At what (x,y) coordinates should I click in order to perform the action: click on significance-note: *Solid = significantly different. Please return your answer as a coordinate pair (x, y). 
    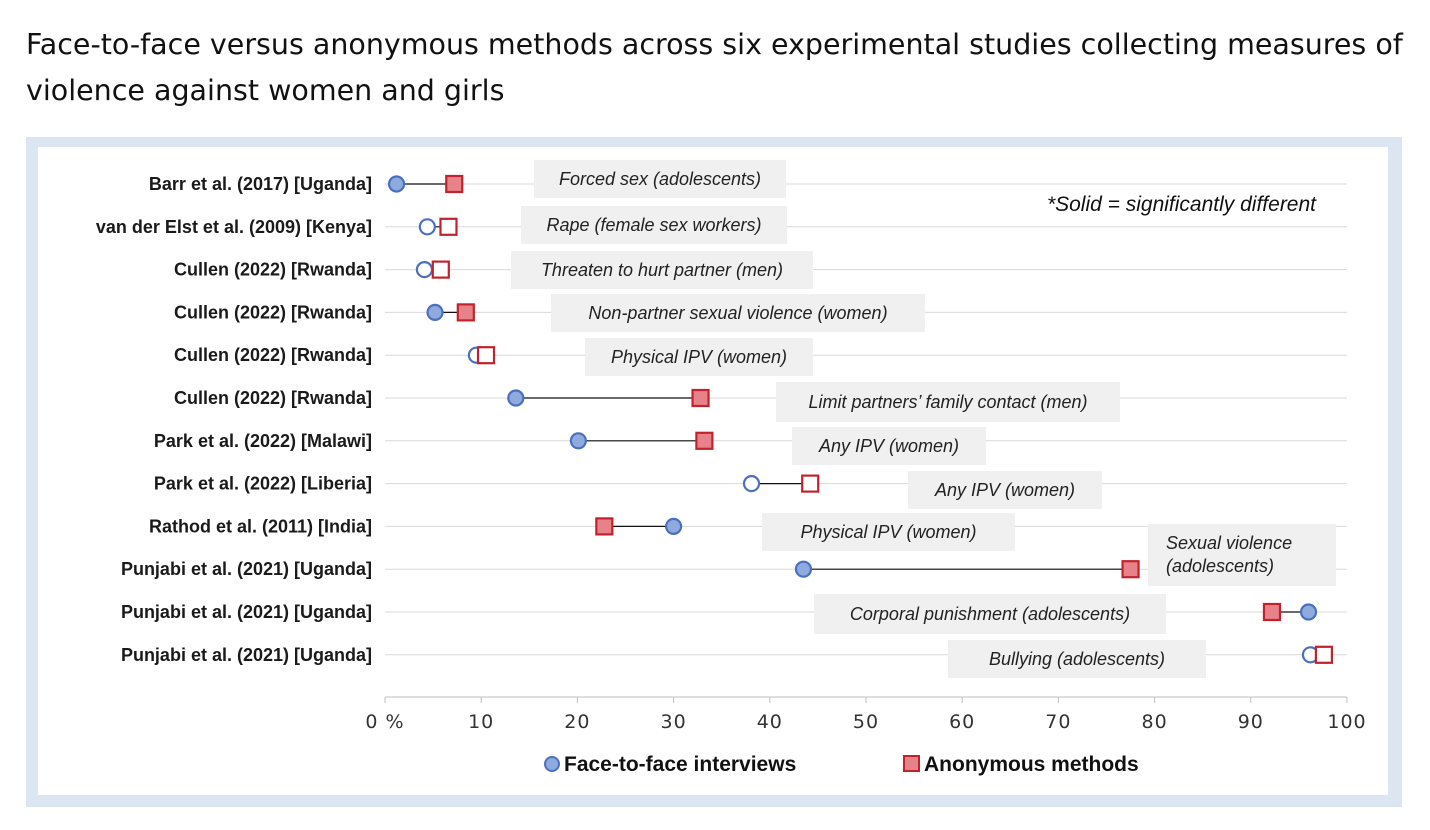
    Looking at the image, I should click on (1182, 204).